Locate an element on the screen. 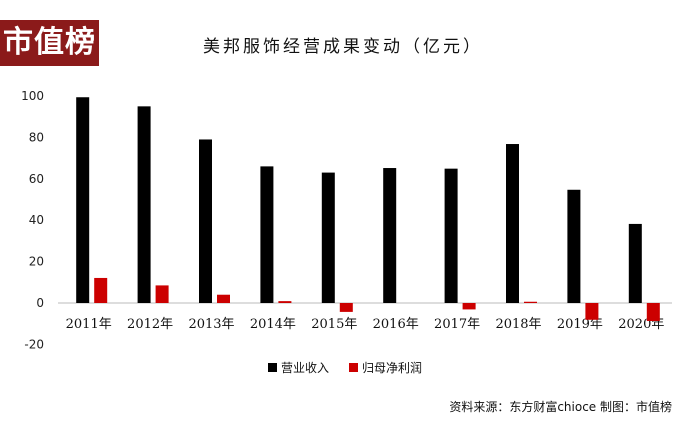 The height and width of the screenshot is (427, 700). x-tick-label: 2019年 is located at coordinates (580, 324).